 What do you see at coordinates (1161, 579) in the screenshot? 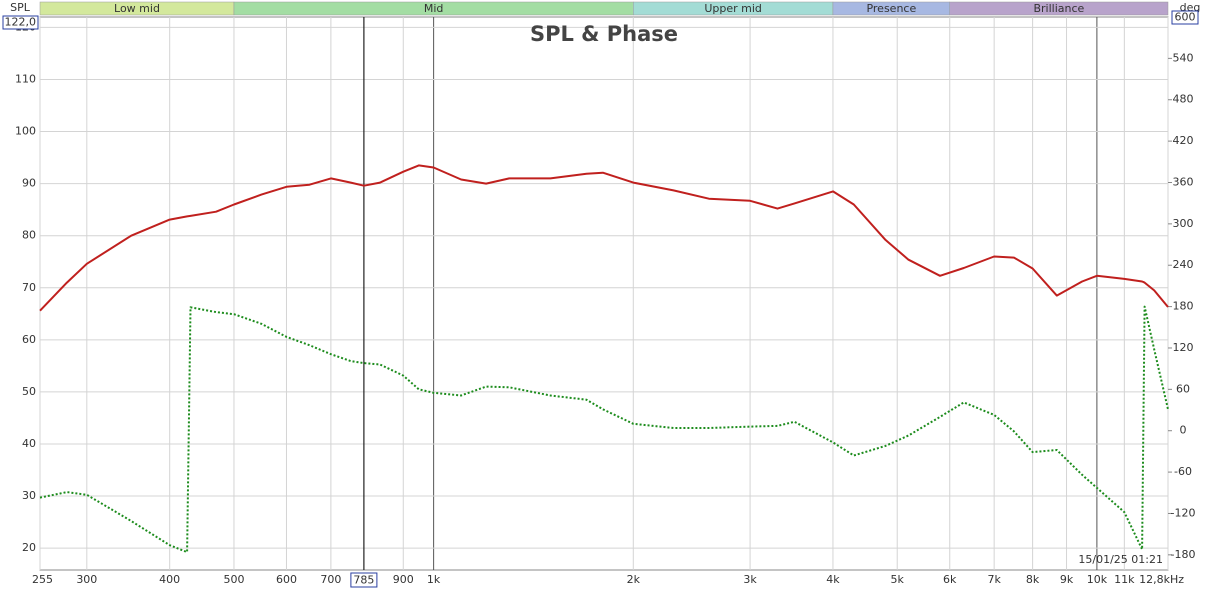
I see `x-tick-label: 12,8kHz` at bounding box center [1161, 579].